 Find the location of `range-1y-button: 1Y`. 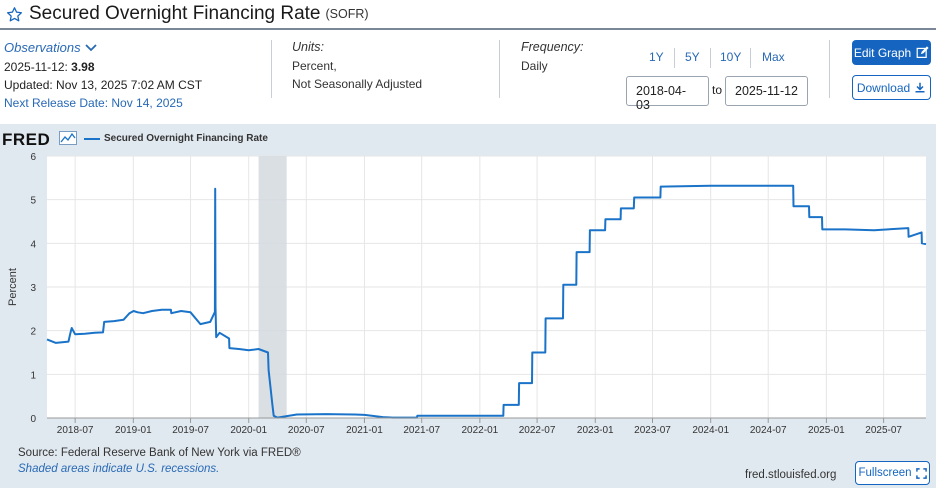

range-1y-button: 1Y is located at coordinates (656, 57).